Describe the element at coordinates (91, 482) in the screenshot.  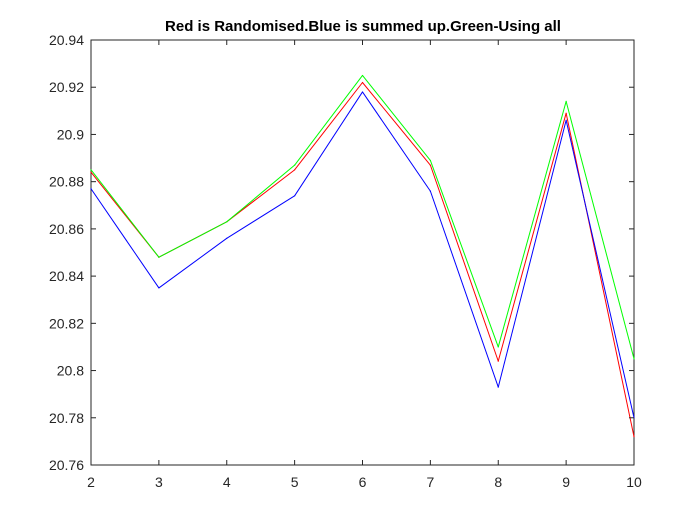
I see `x-tick-label: 2` at that location.